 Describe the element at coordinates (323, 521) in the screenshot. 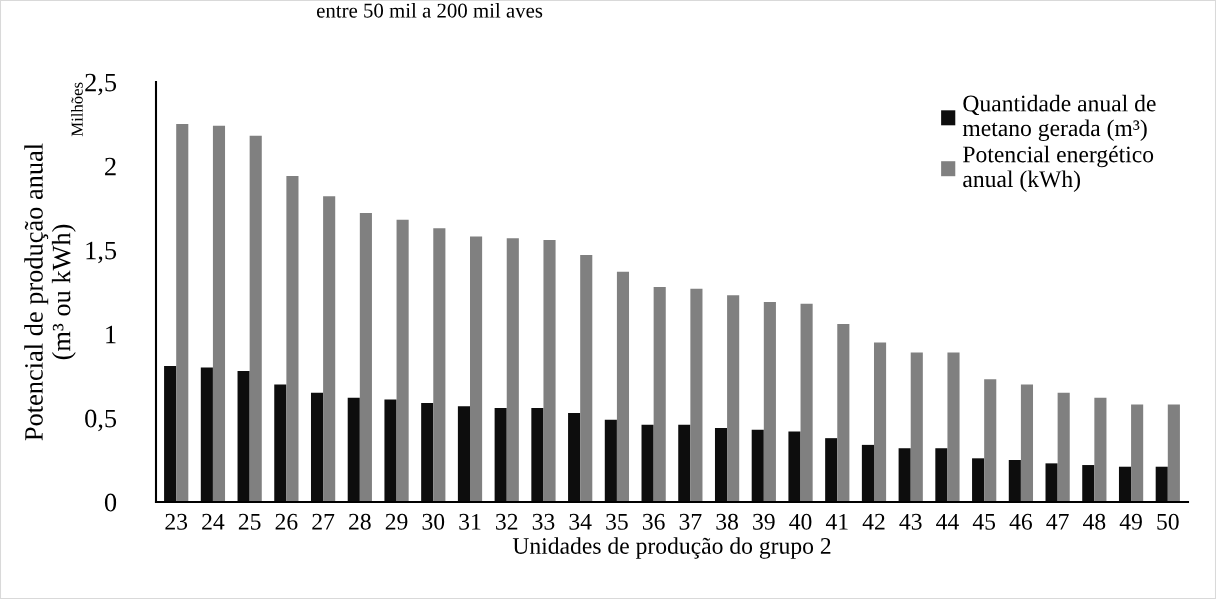

I see `x-tick-label: 27` at that location.